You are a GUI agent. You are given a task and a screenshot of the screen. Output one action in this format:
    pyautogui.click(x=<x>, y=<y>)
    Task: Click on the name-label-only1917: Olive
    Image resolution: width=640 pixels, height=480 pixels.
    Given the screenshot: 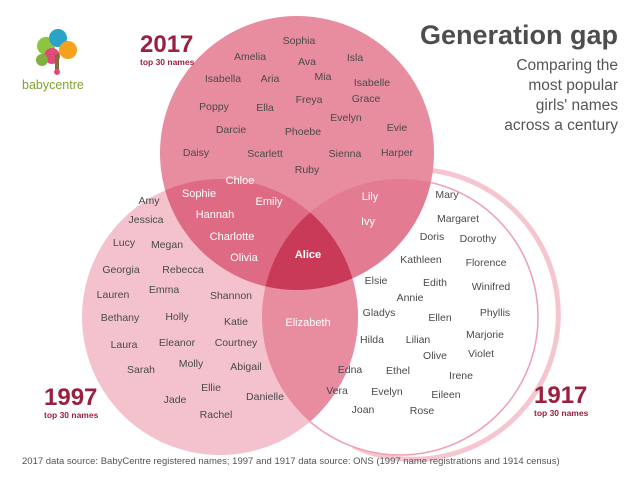 What is the action you would take?
    pyautogui.click(x=435, y=356)
    